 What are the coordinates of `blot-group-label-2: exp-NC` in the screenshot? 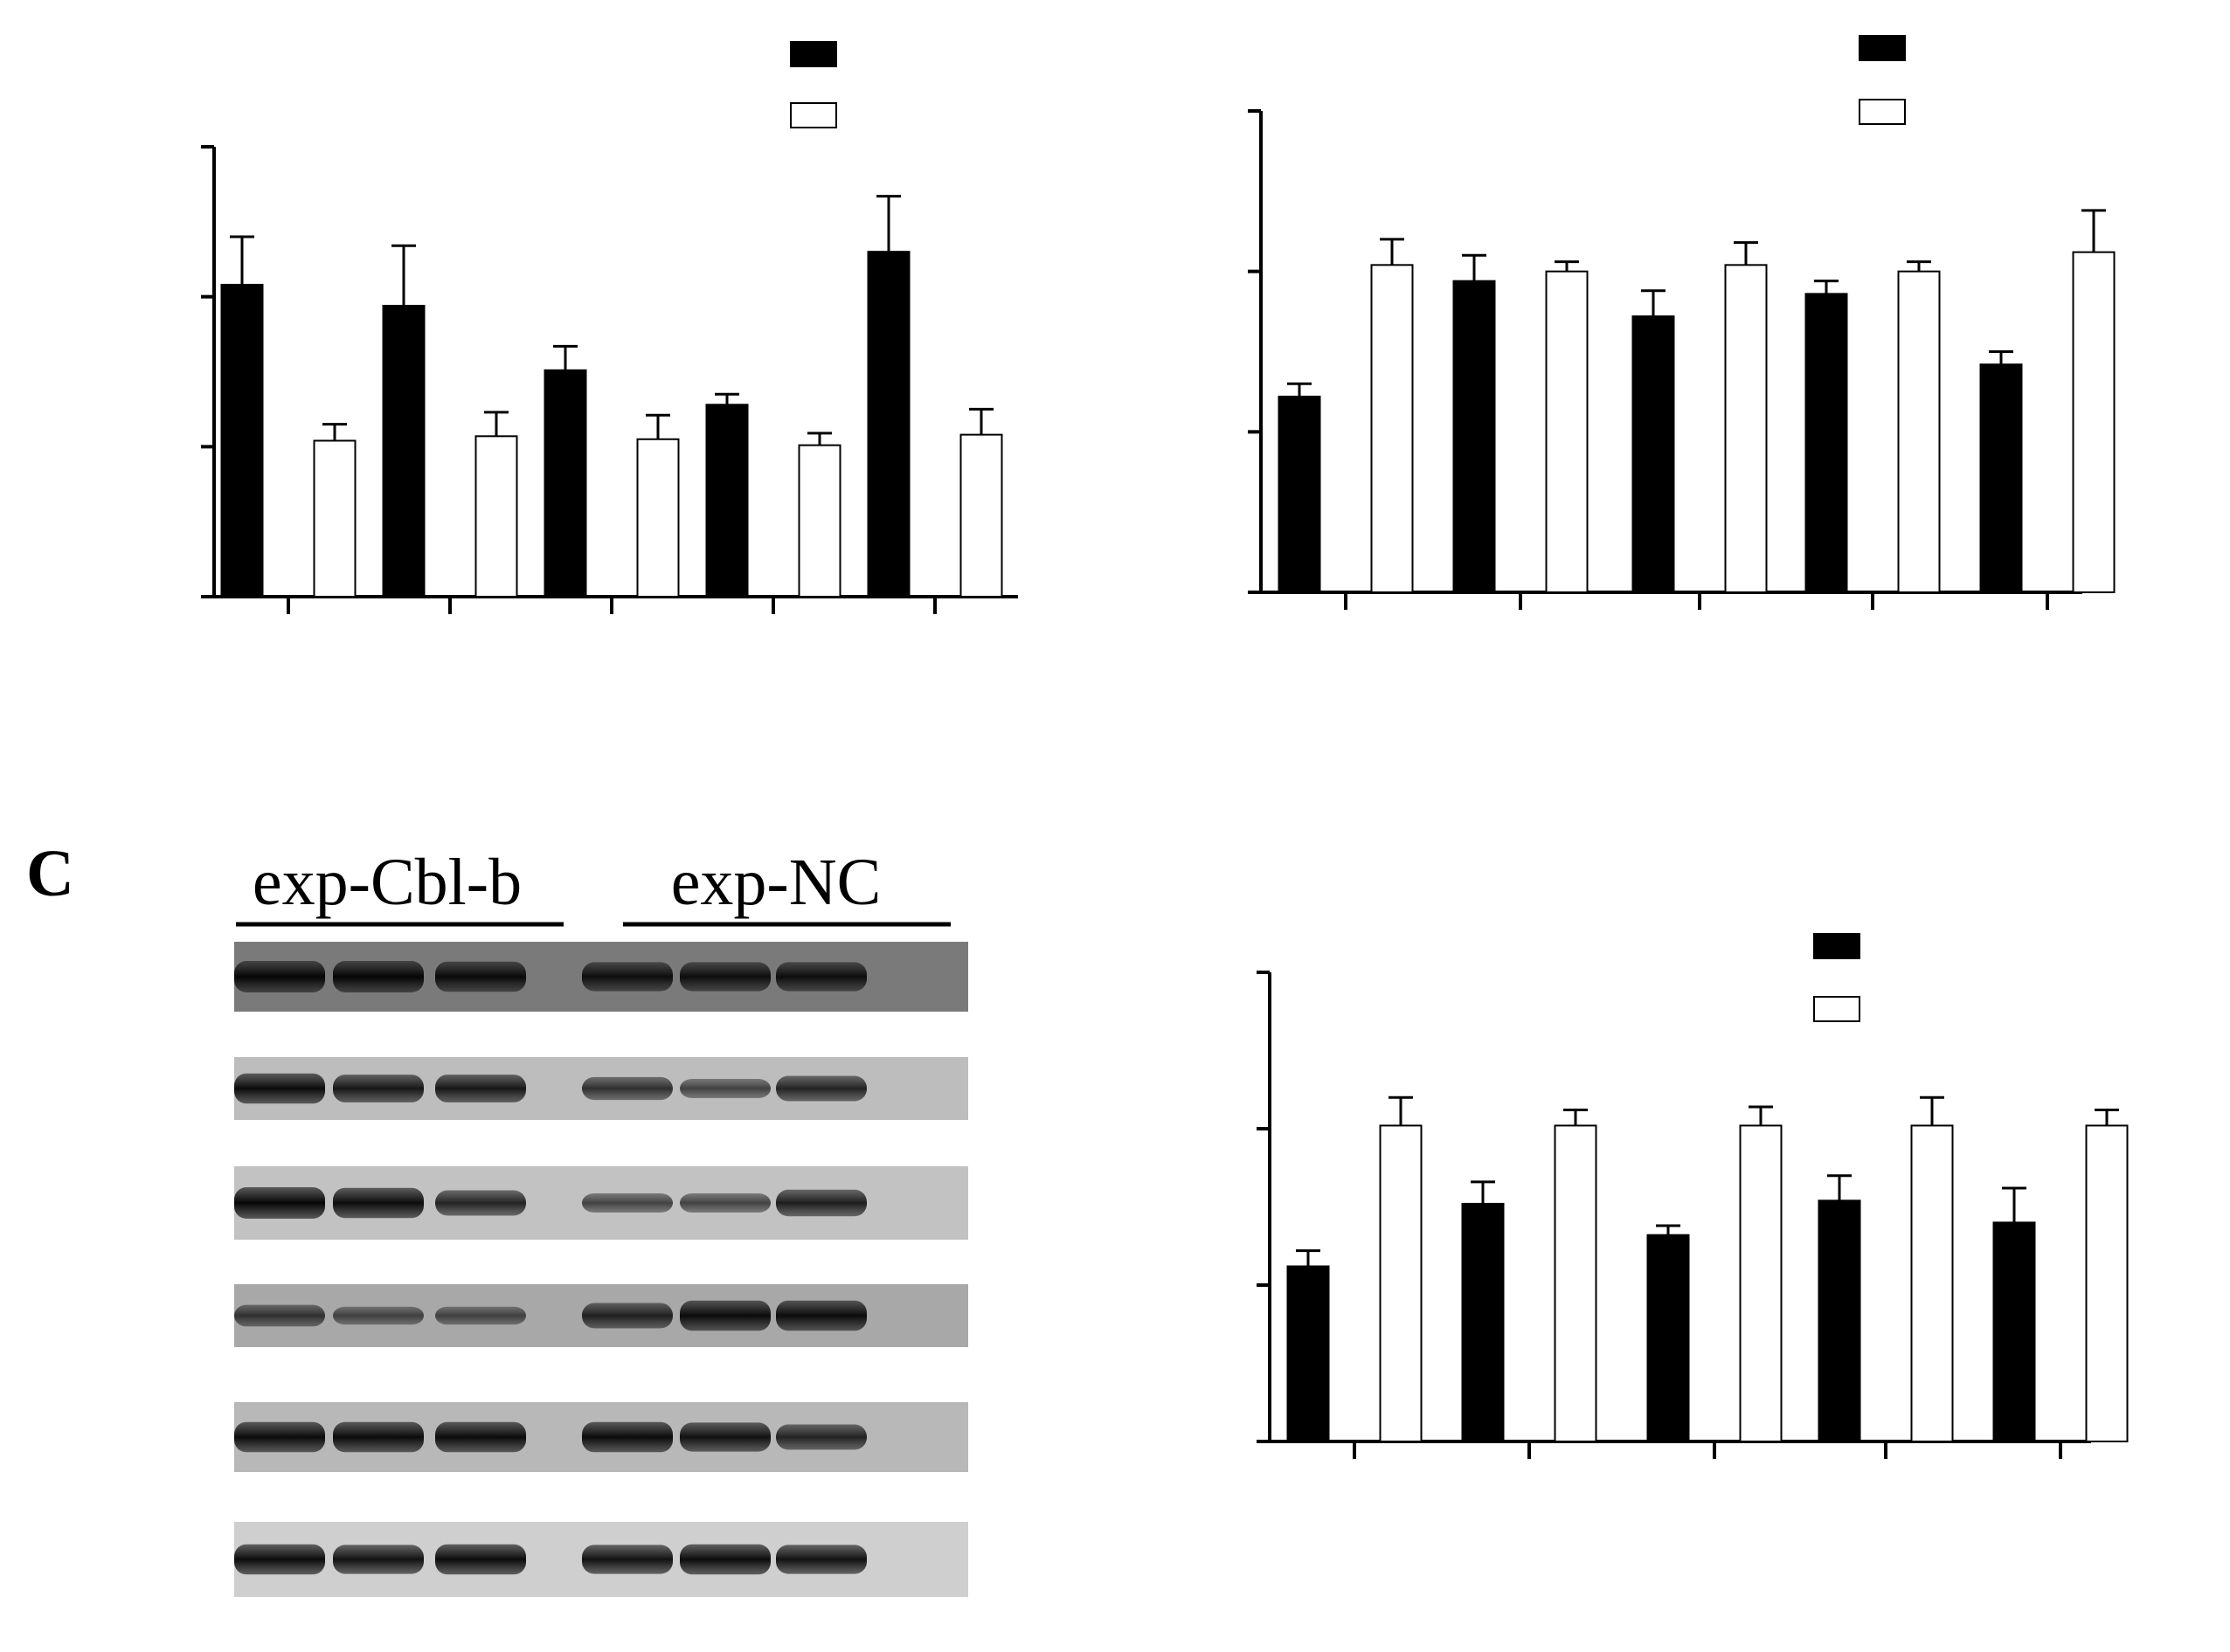 It's located at (777, 882).